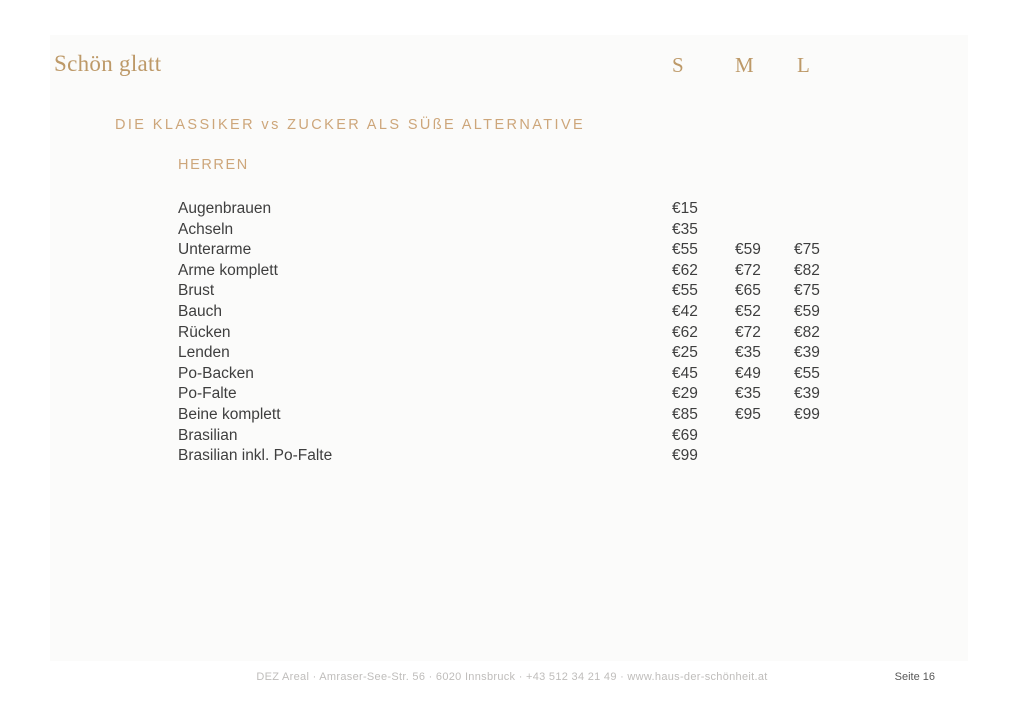  Describe the element at coordinates (678, 65) in the screenshot. I see `column-header-size-s: S` at that location.